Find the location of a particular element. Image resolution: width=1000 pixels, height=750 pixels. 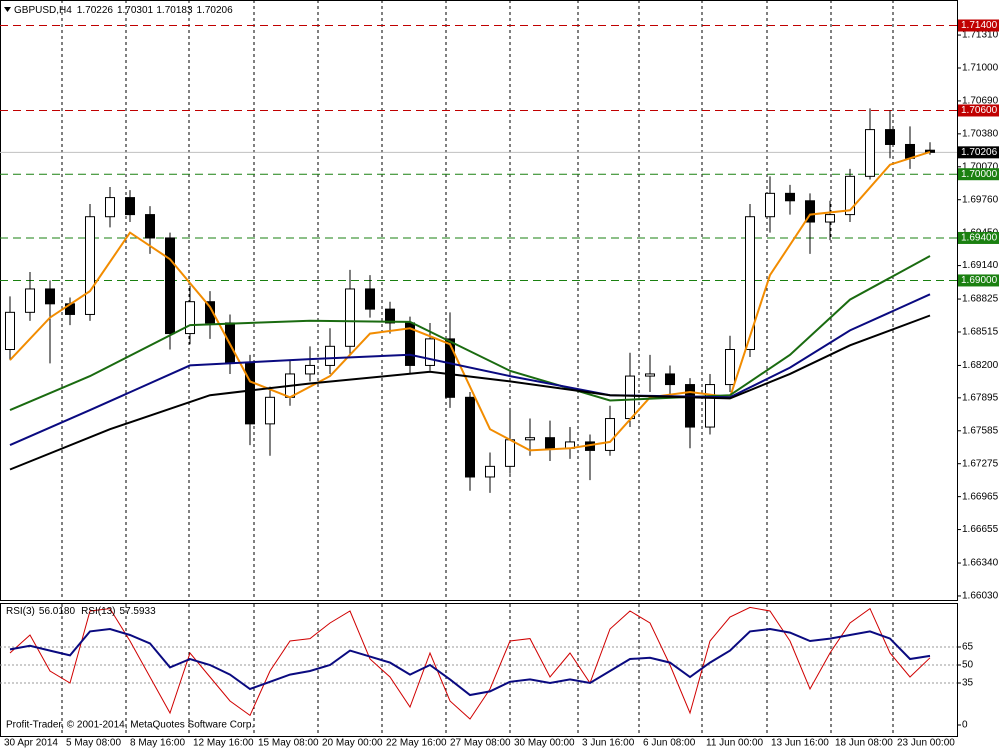

y-tick-label: 1.68200 is located at coordinates (980, 365).